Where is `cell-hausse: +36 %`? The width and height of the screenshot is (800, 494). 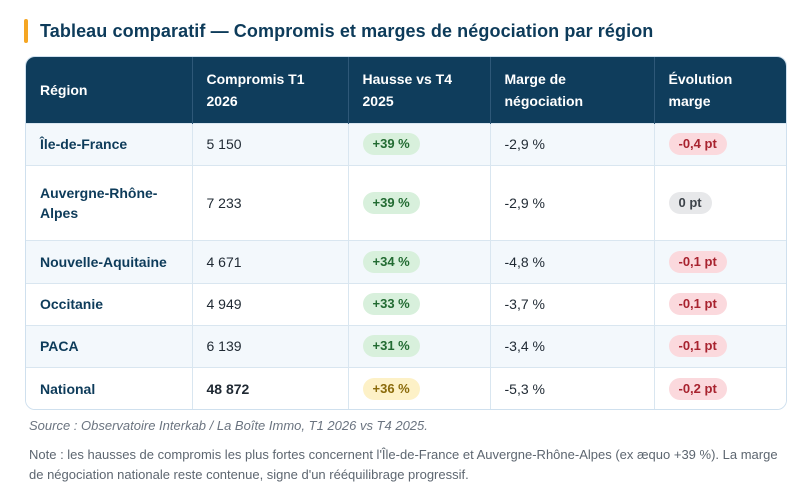 cell-hausse: +36 % is located at coordinates (419, 388).